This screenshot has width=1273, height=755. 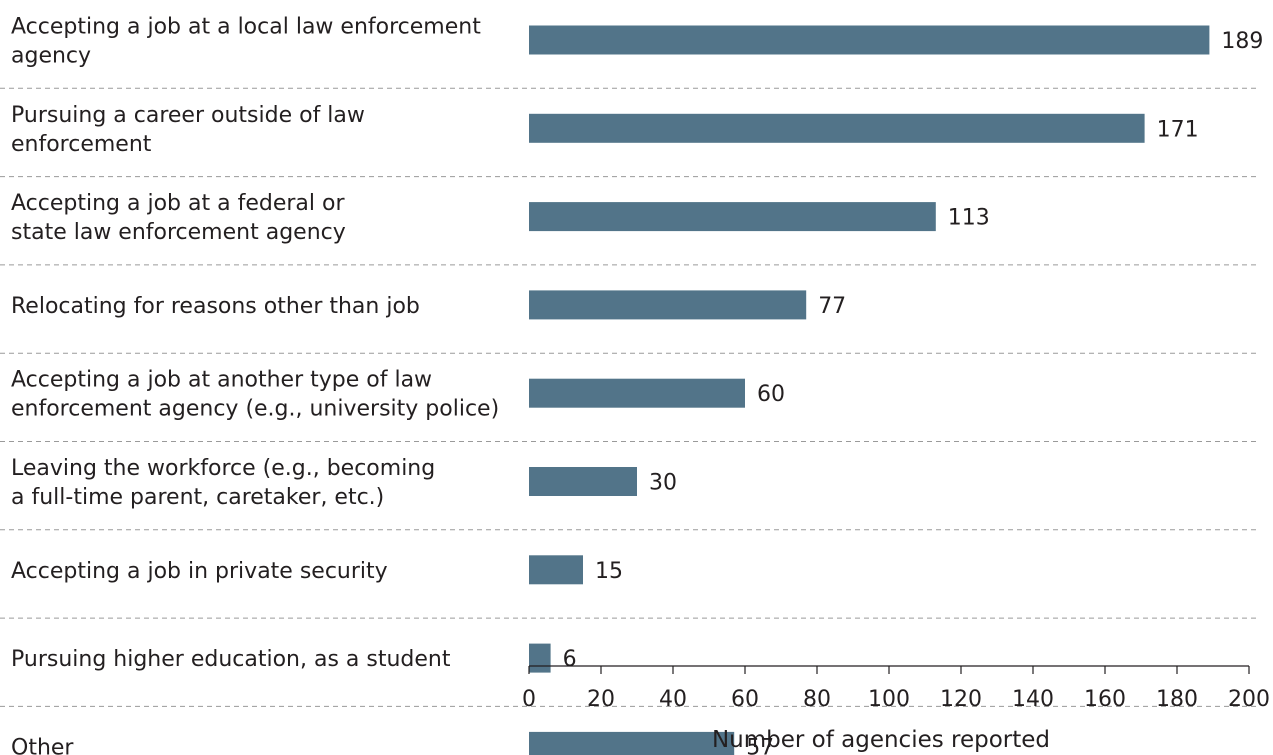 What do you see at coordinates (771, 394) in the screenshot?
I see `value-label: 60` at bounding box center [771, 394].